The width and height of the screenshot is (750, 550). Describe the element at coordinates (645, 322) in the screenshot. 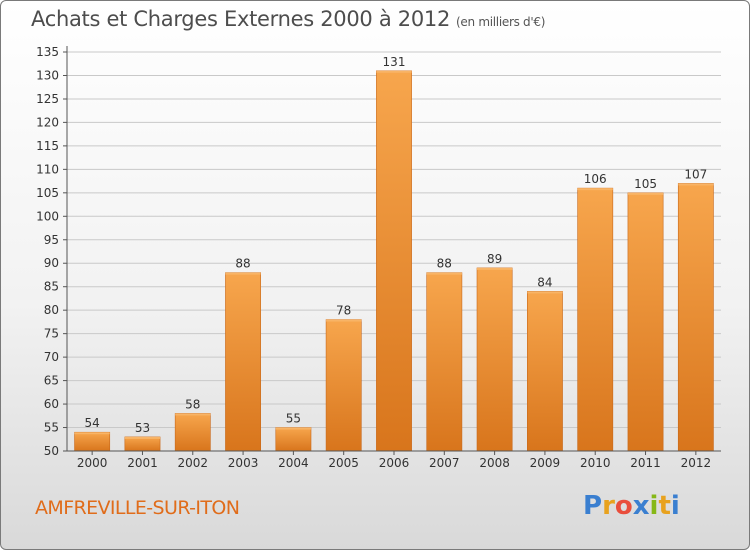

I see `bar-2011` at that location.